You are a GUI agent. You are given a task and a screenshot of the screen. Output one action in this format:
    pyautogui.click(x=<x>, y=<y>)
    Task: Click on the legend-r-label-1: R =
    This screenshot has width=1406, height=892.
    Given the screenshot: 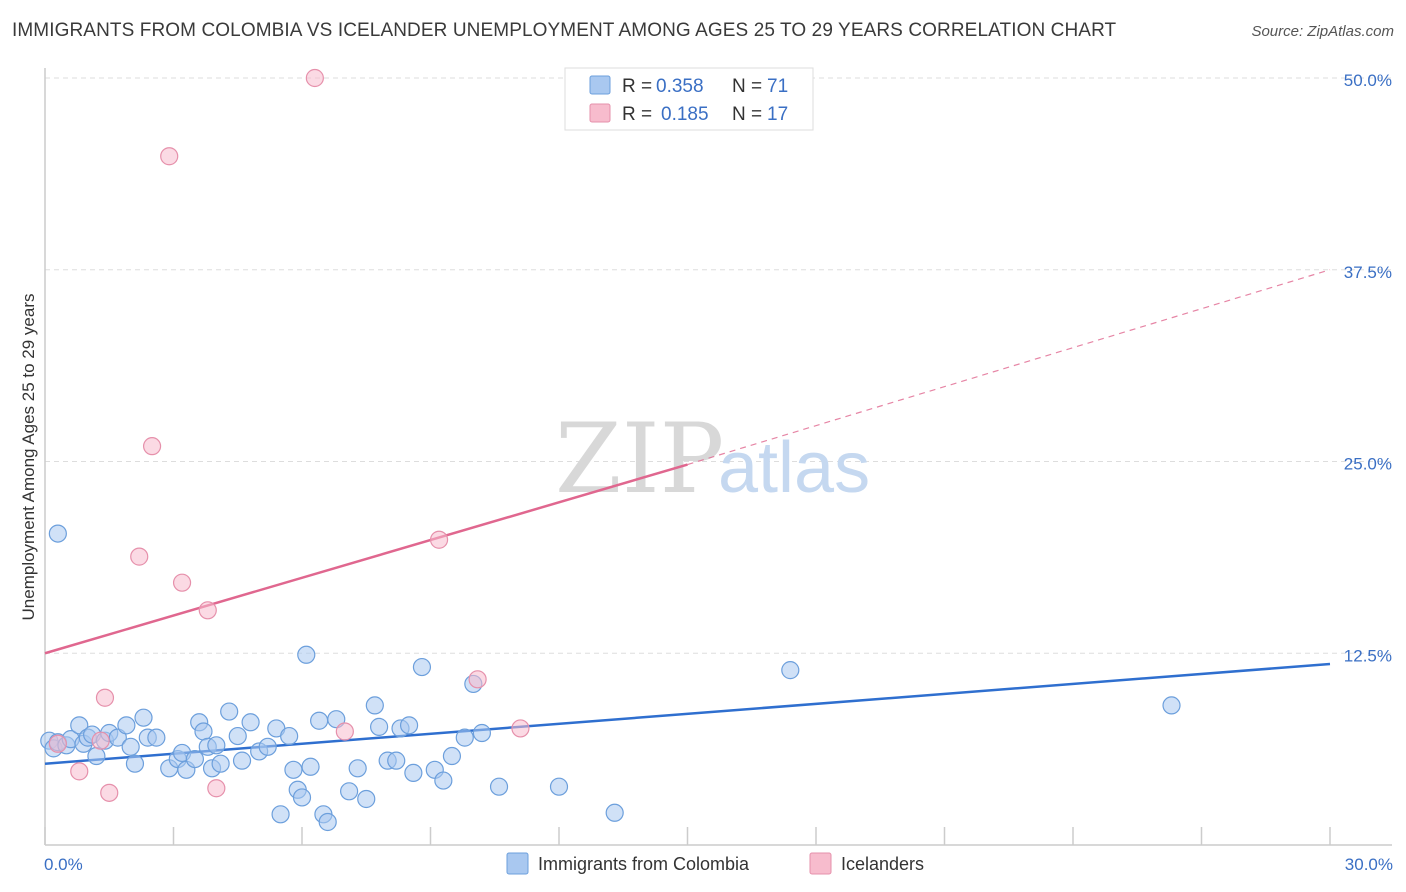 What is the action you would take?
    pyautogui.click(x=637, y=86)
    